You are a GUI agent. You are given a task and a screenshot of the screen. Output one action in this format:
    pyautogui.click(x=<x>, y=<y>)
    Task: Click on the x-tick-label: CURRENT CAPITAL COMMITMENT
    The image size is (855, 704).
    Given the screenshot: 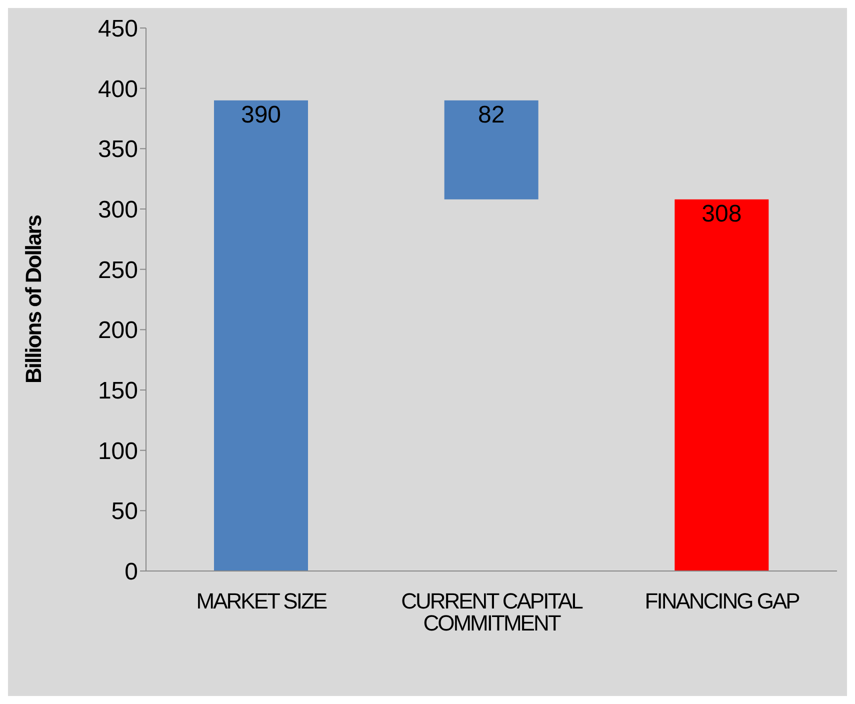 What is the action you would take?
    pyautogui.click(x=492, y=612)
    